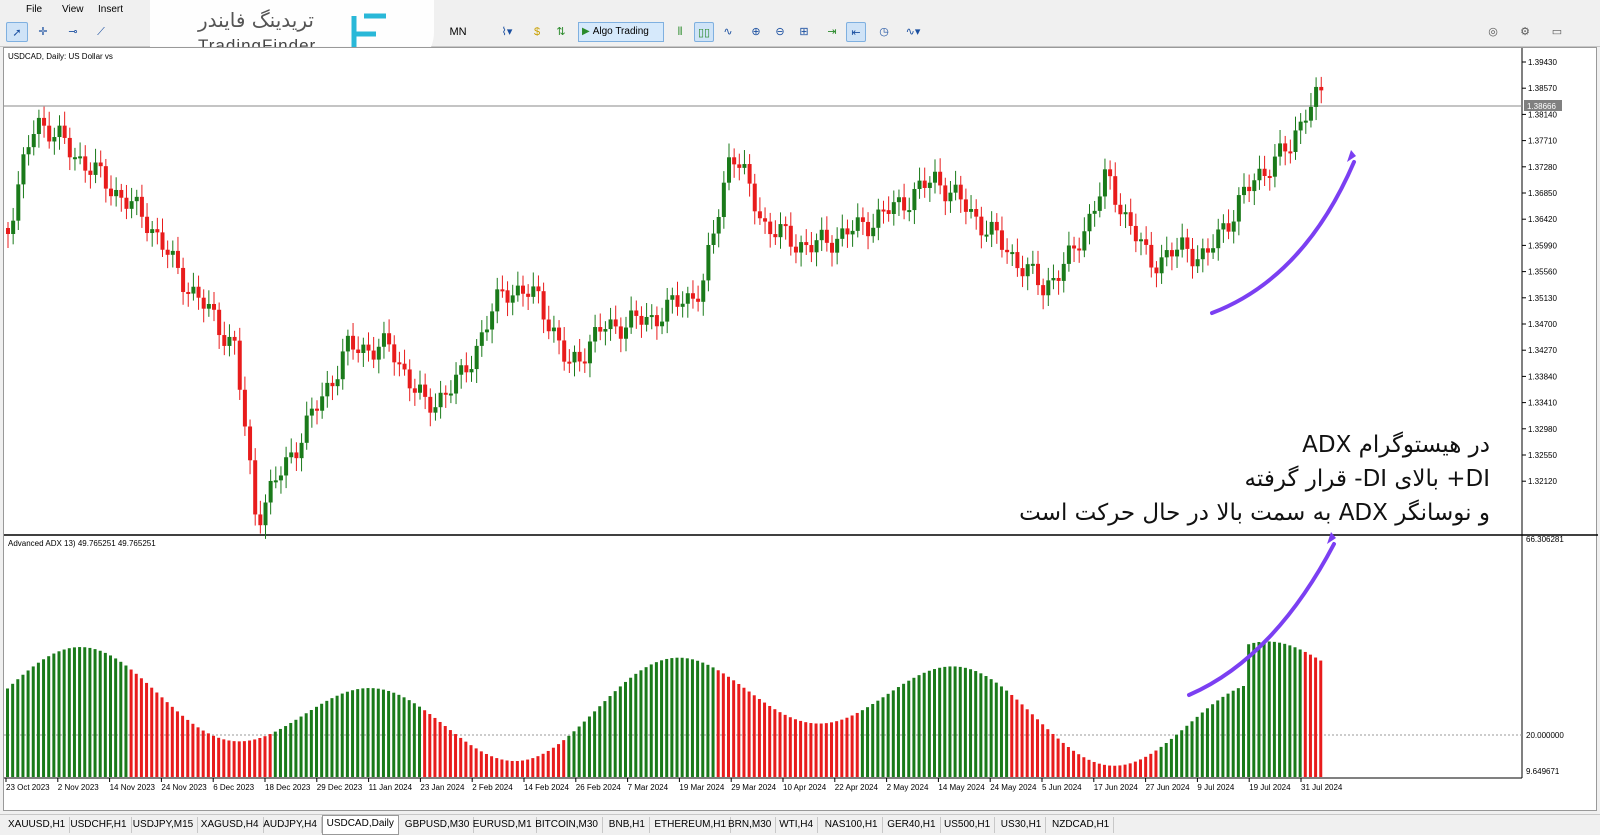 This screenshot has width=1600, height=835. What do you see at coordinates (884, 32) in the screenshot?
I see `period-icon: ◷` at bounding box center [884, 32].